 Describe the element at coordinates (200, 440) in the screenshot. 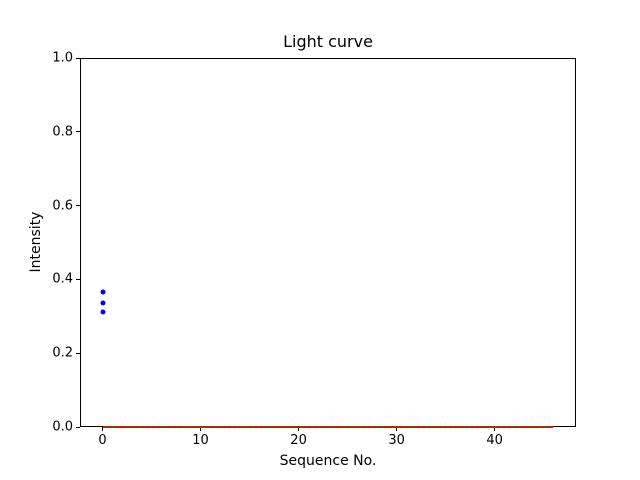

I see `x-tick-label: 10` at that location.